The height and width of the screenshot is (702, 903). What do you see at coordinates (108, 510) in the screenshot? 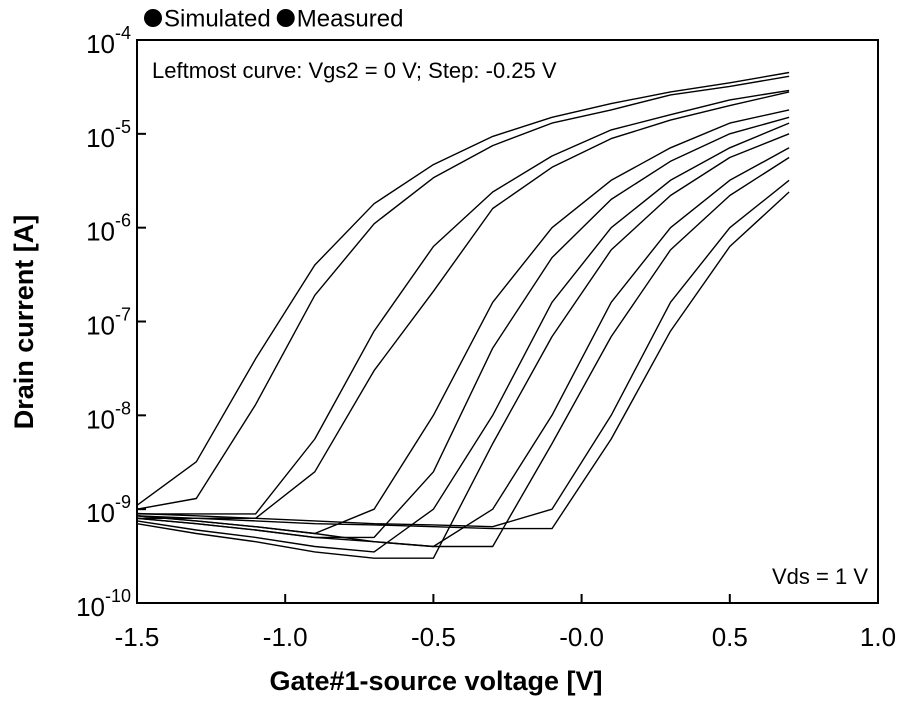
I see `y-tick-label: 10⁻⁹` at bounding box center [108, 510].